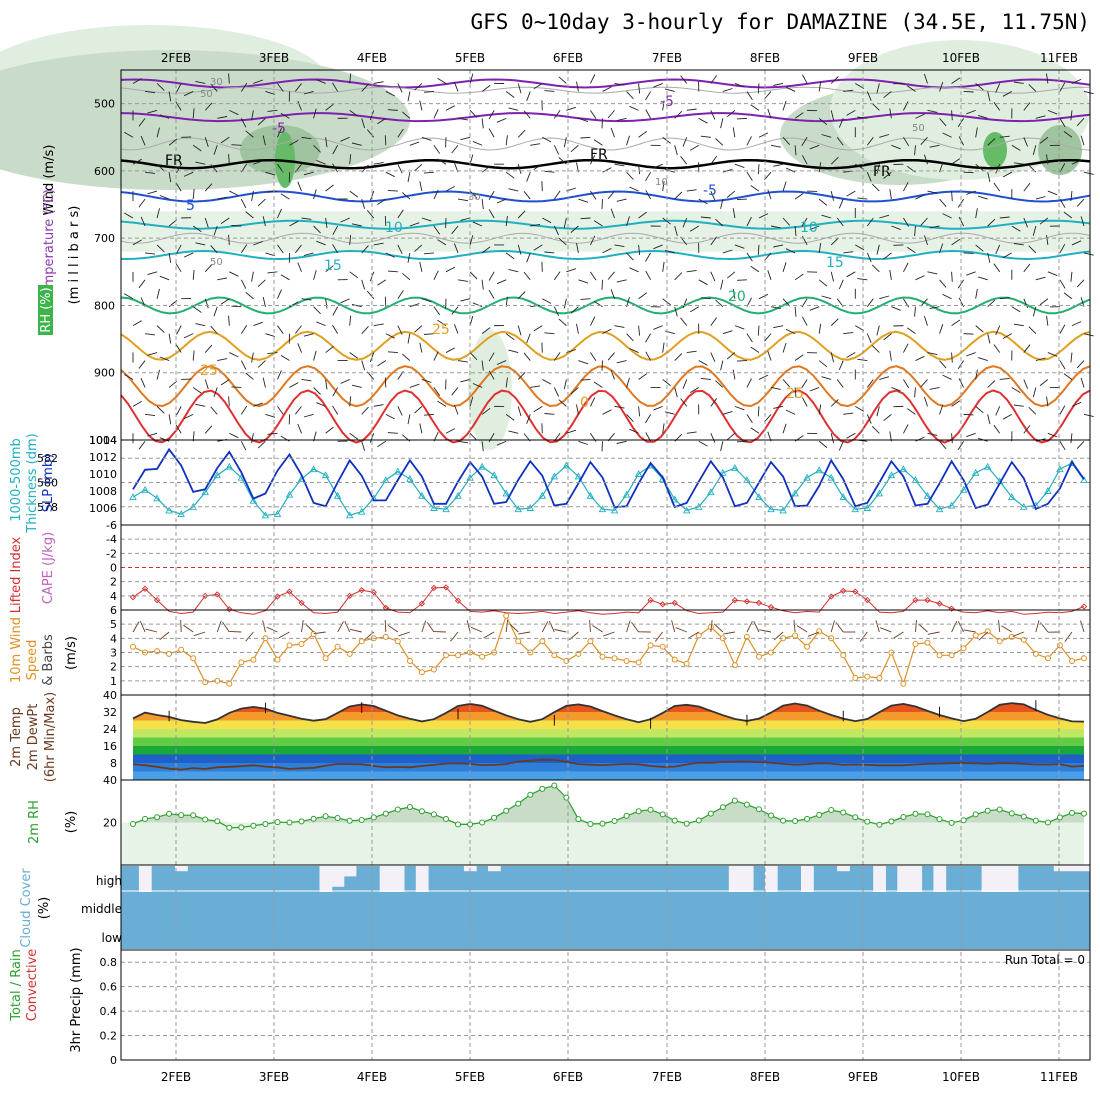 Image resolution: width=1100 pixels, height=1100 pixels. Describe the element at coordinates (109, 987) in the screenshot. I see `precip-tick: 0.6` at that location.